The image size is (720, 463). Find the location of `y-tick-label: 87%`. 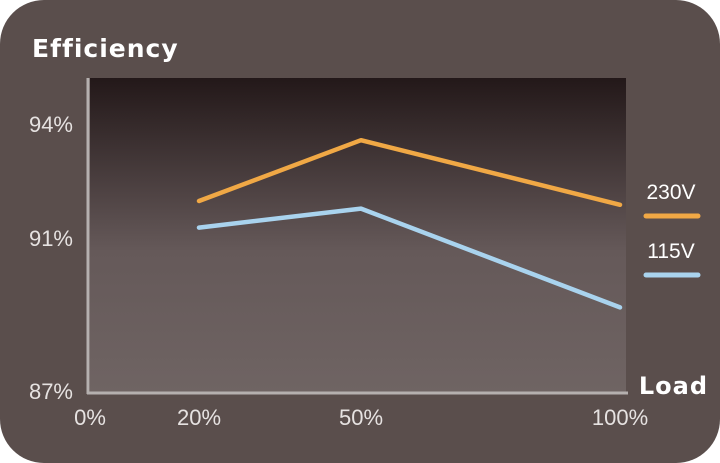

y-tick-label: 87% is located at coordinates (51, 391).